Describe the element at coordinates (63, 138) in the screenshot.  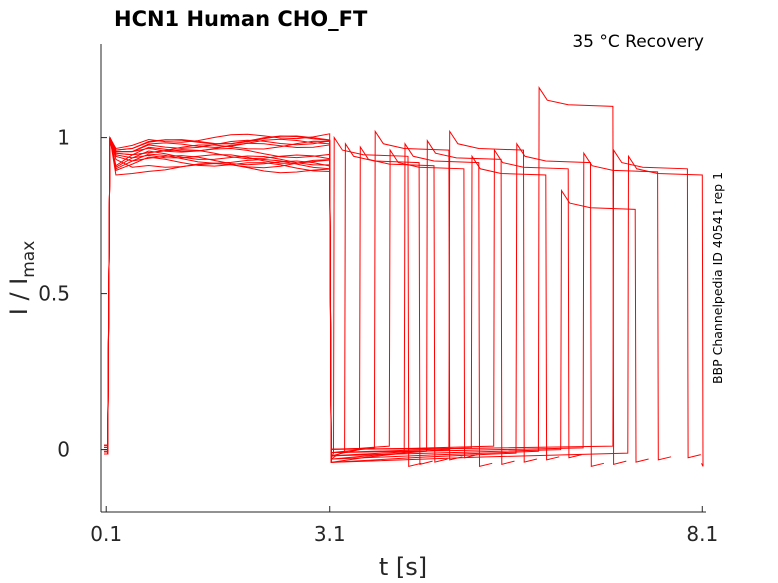
I see `y-tick-label: 1` at that location.